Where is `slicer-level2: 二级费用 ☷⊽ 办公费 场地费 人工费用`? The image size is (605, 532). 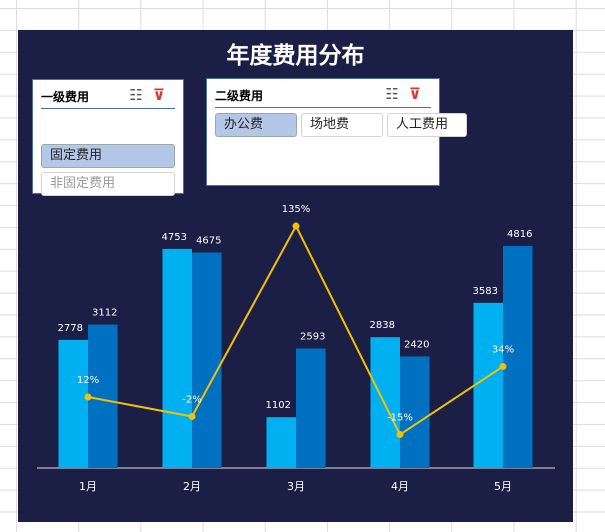 slicer-level2: 二级费用 ☷⊽ 办公费 场地费 人工费用 is located at coordinates (336, 132).